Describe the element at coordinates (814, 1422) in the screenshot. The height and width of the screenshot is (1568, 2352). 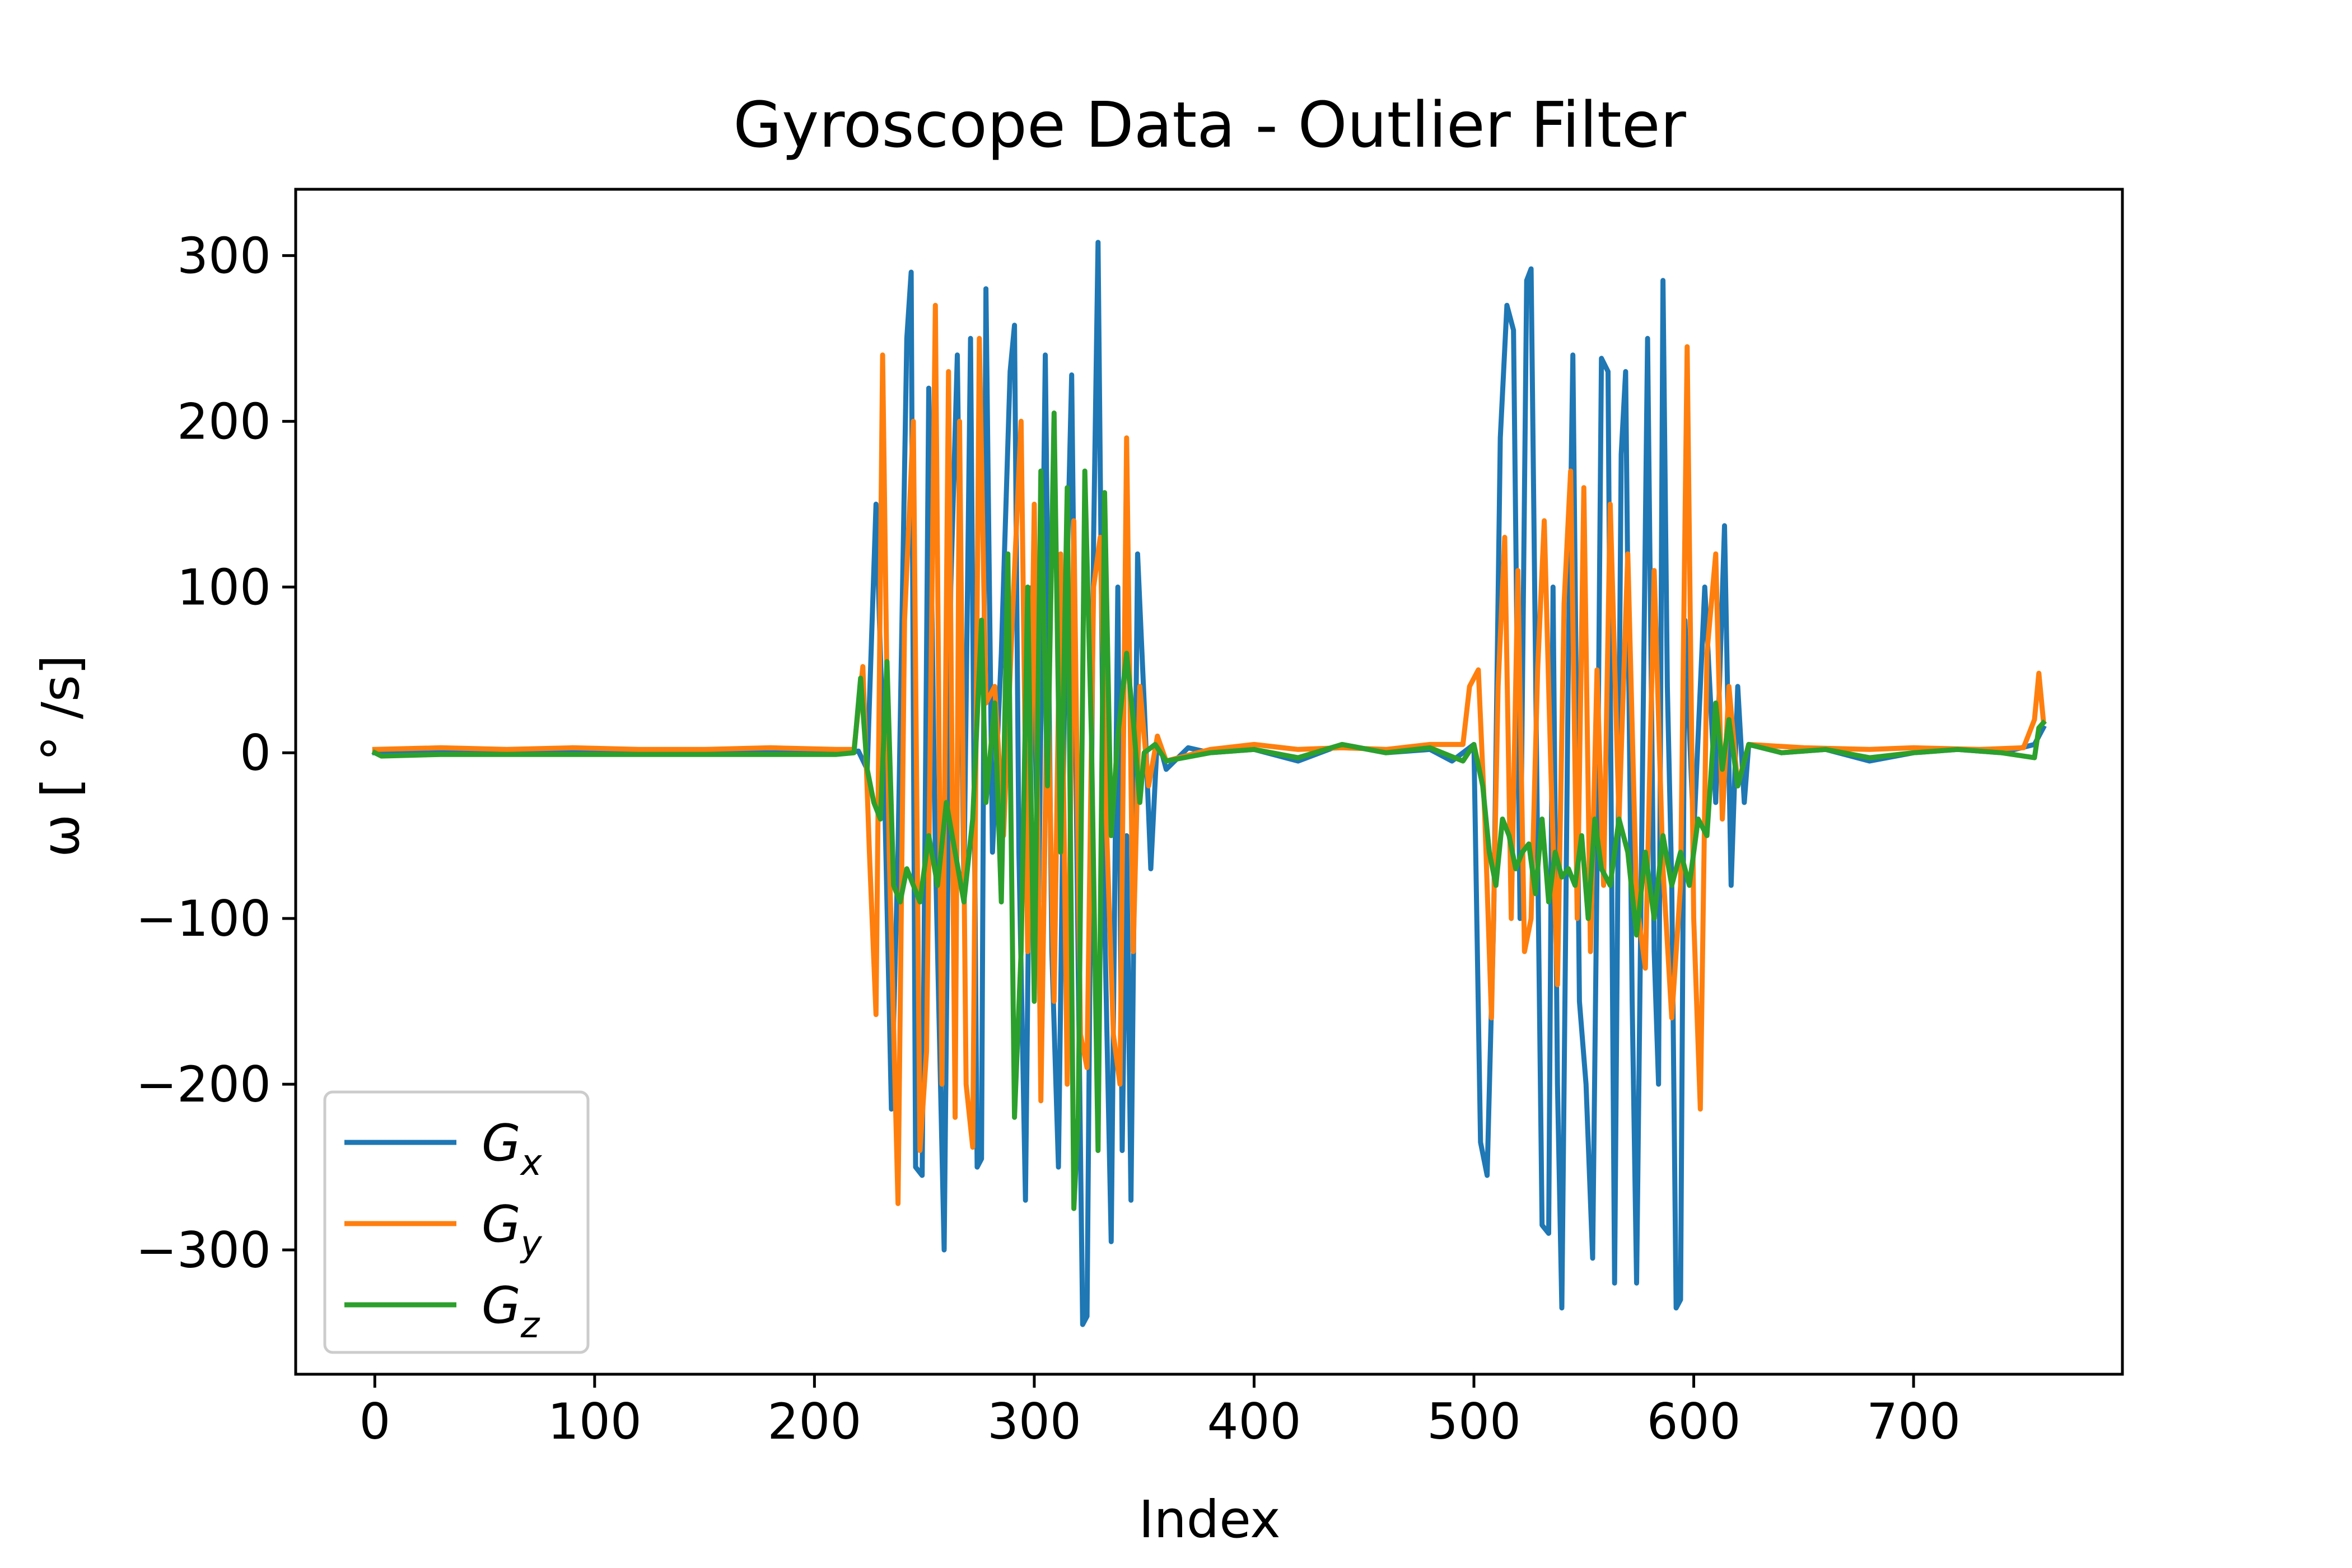
I see `x-tick-label: 200` at that location.